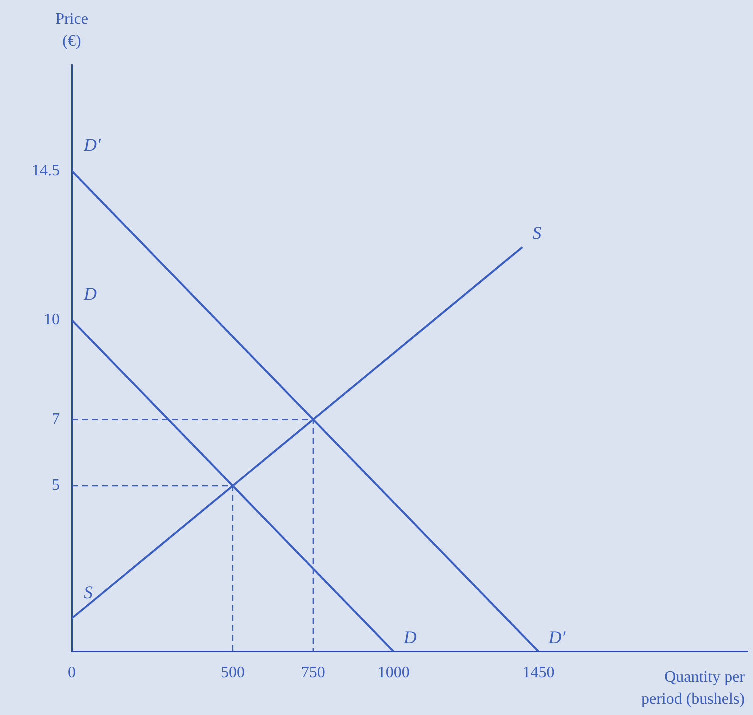 This screenshot has height=715, width=753. I want to click on x-tick-label: 1000, so click(394, 673).